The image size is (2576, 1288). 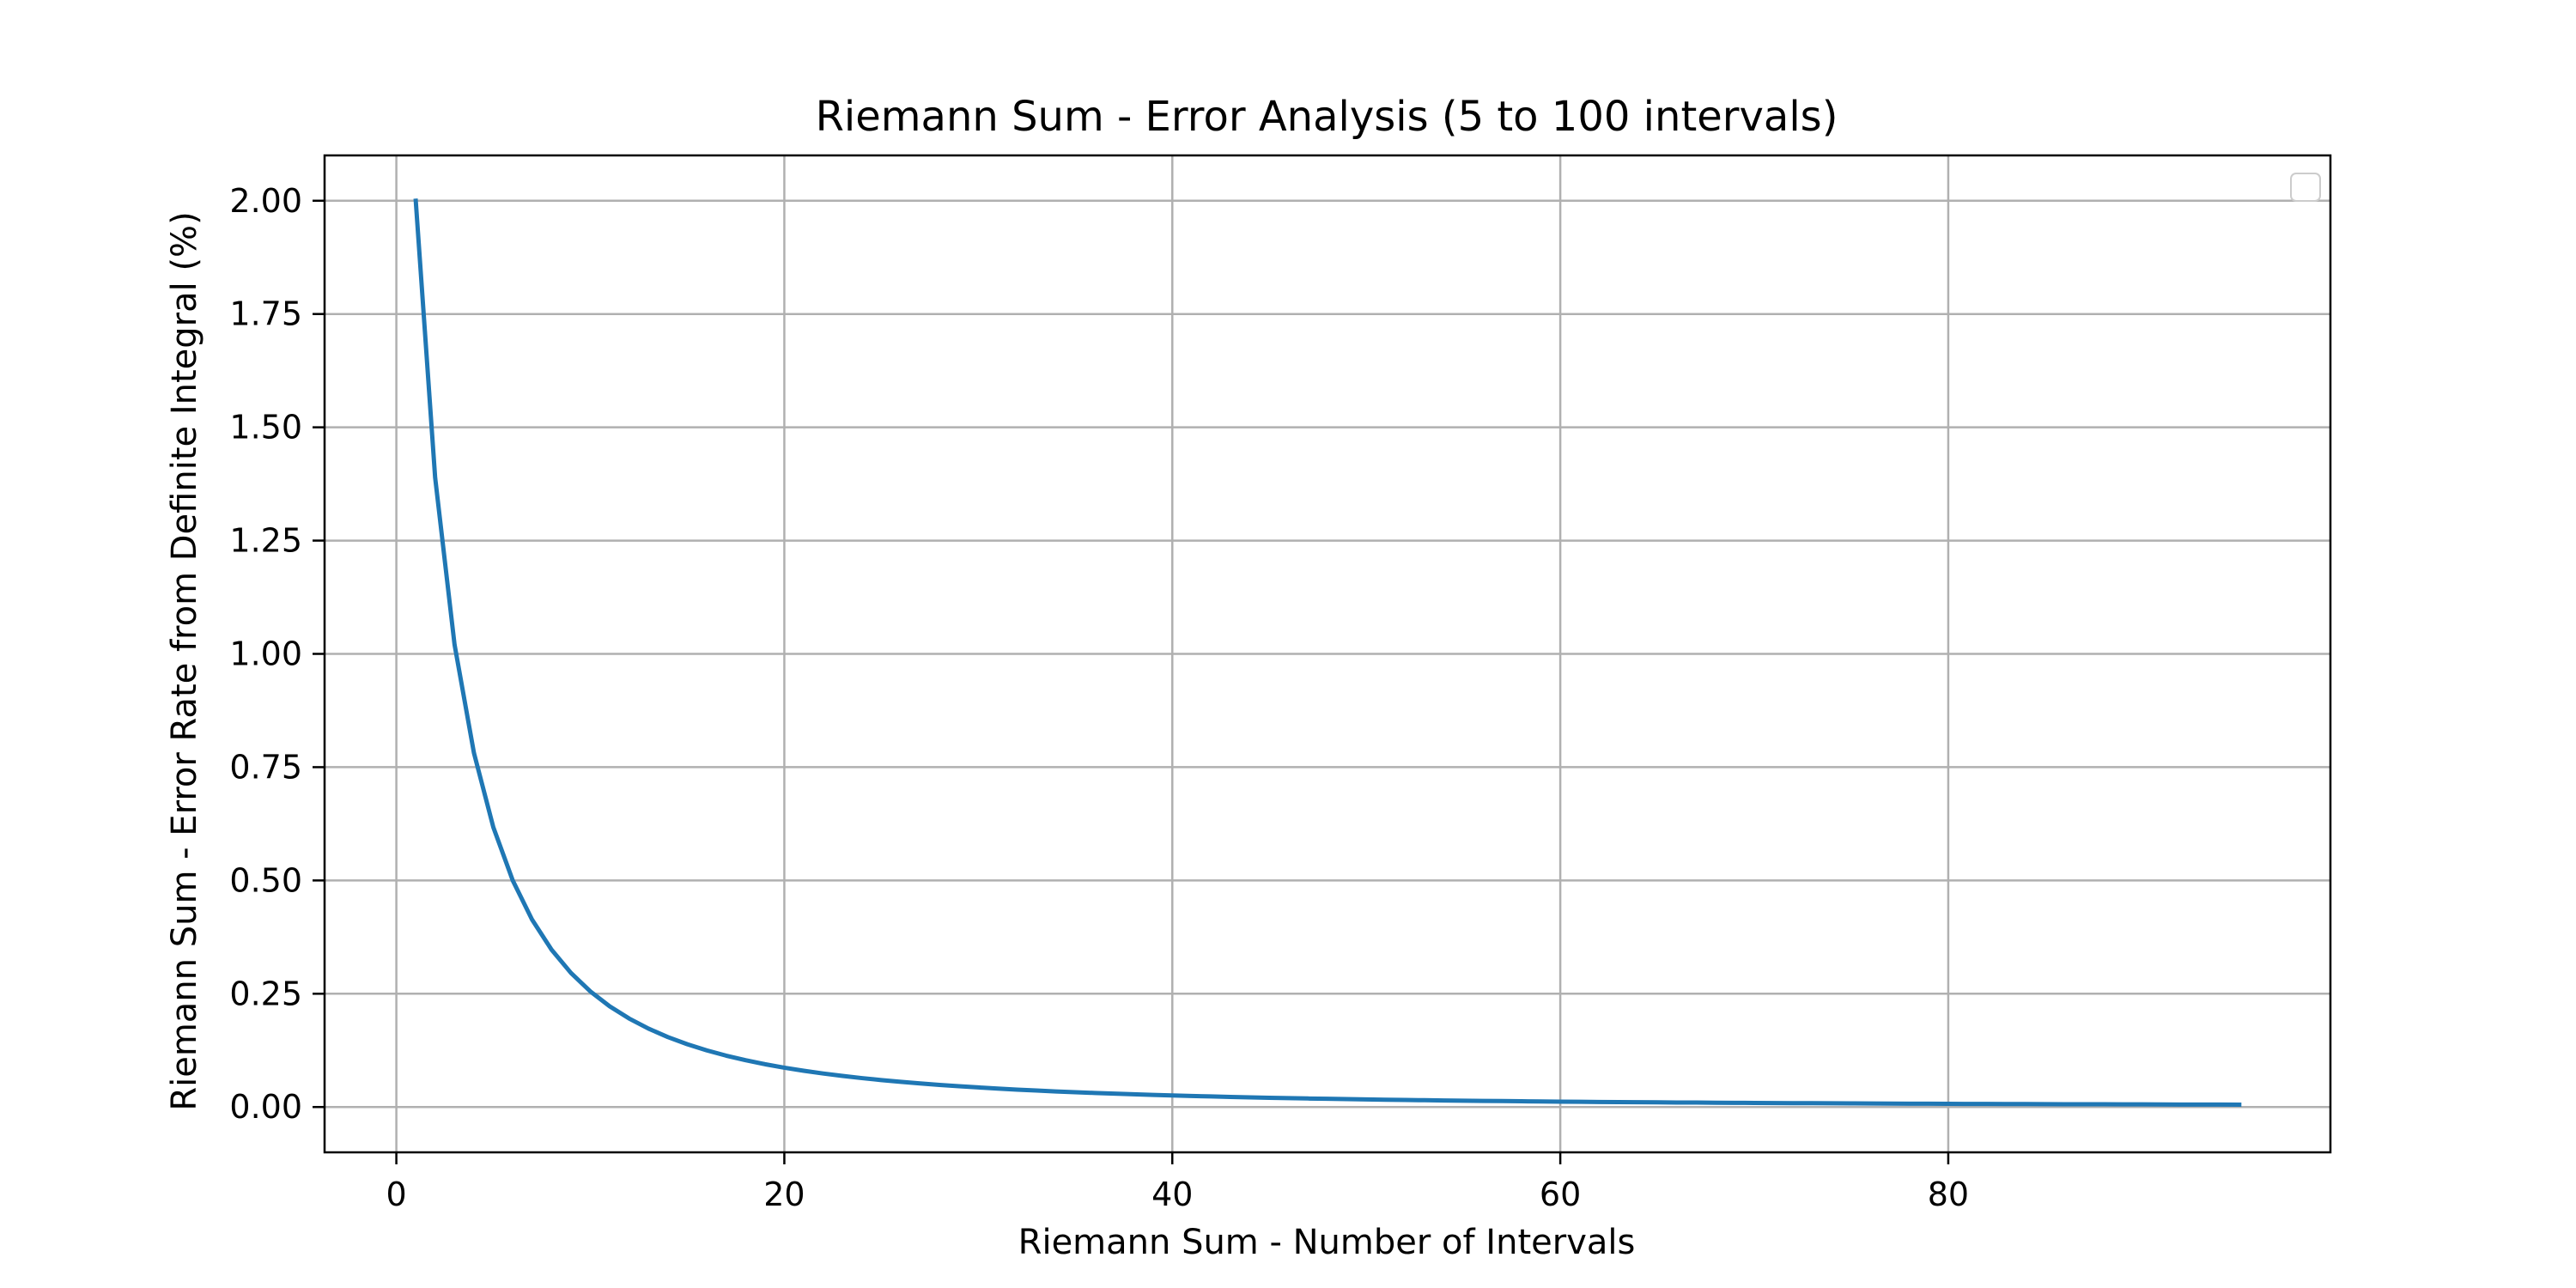 I want to click on y-tick-label: 1.75, so click(x=265, y=314).